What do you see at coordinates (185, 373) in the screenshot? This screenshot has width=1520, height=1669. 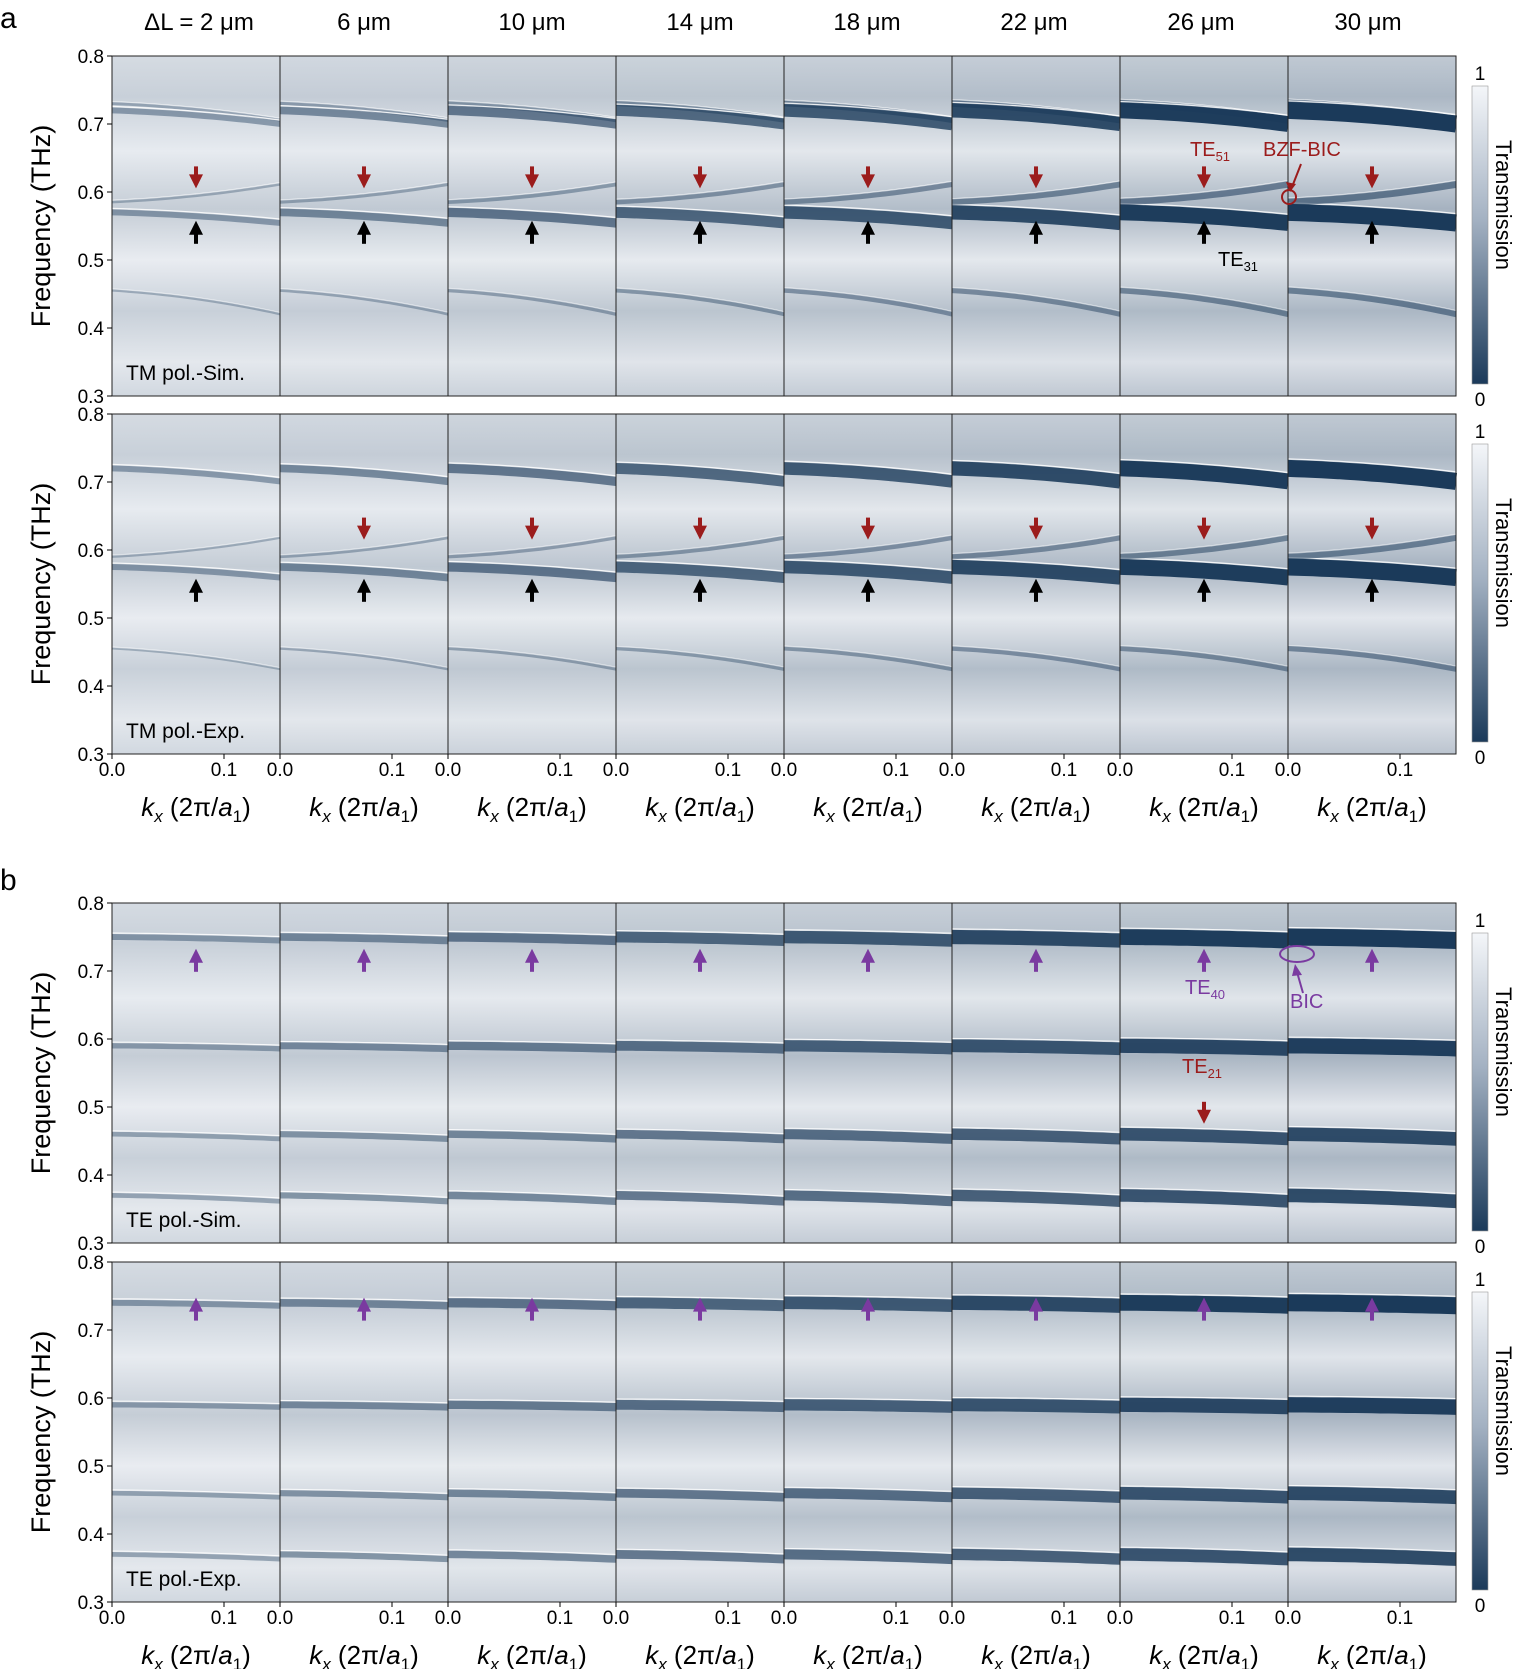 I see `row-label-tm-pol-sim: TM pol.-Sim.` at bounding box center [185, 373].